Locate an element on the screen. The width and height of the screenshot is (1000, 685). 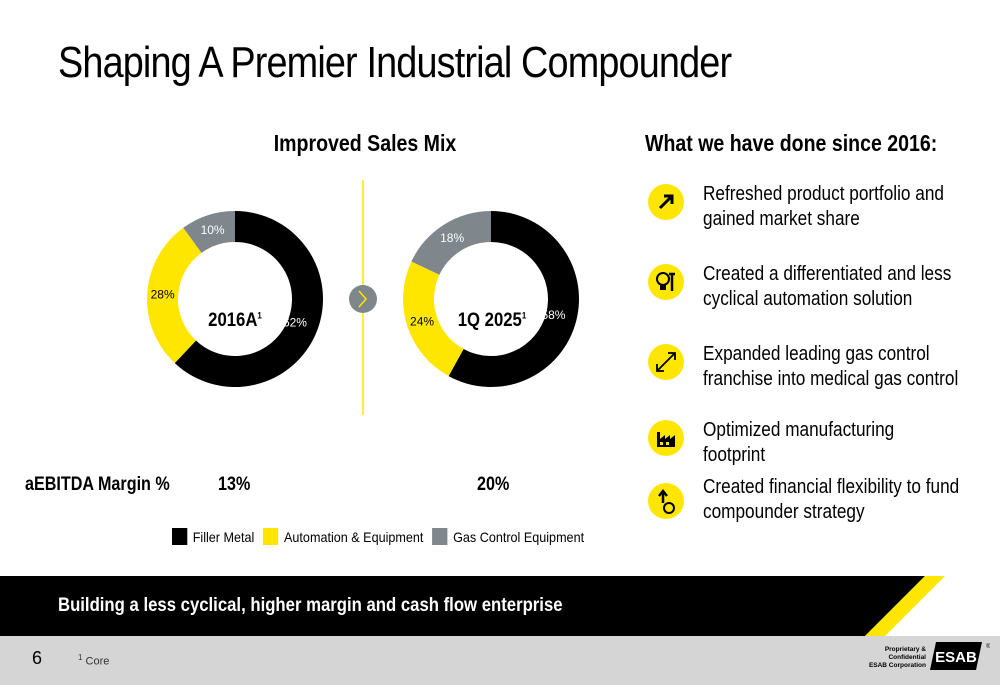
legend-label: Automation & Equipment is located at coordinates (354, 536).